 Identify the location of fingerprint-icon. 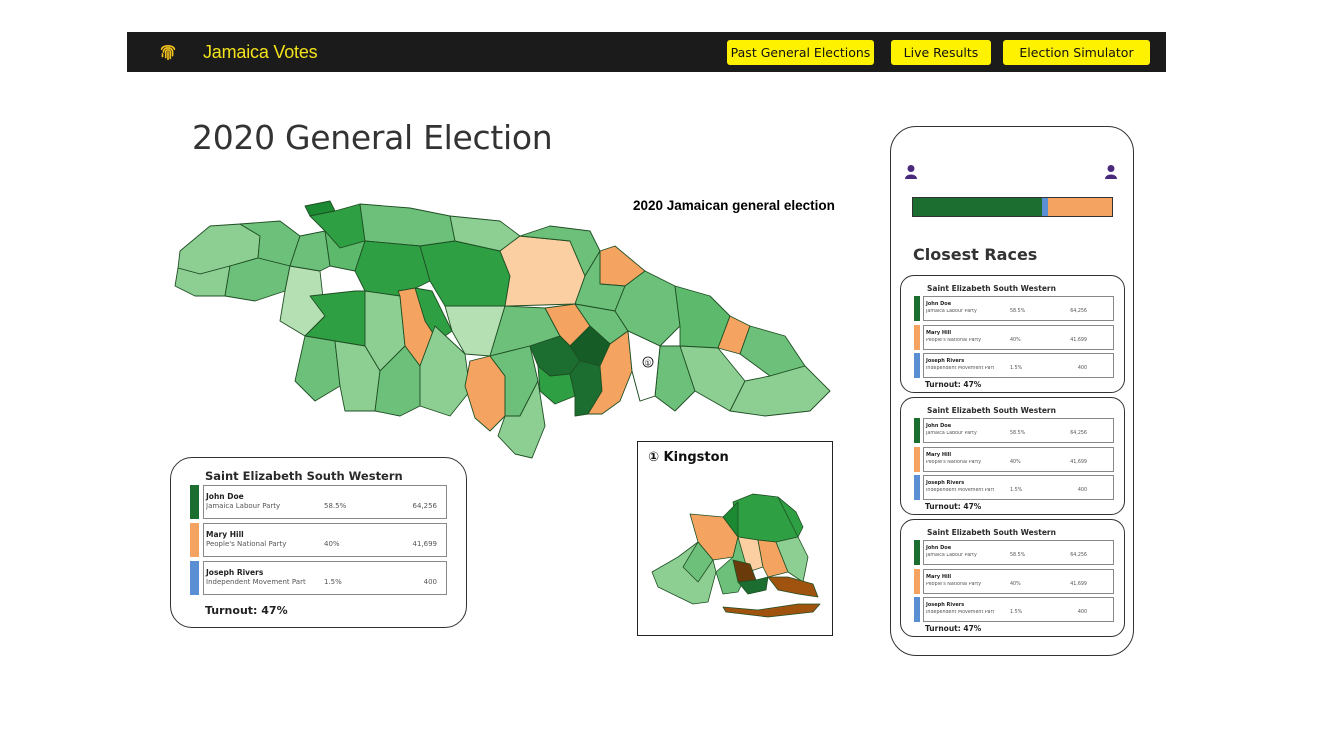
(168, 52).